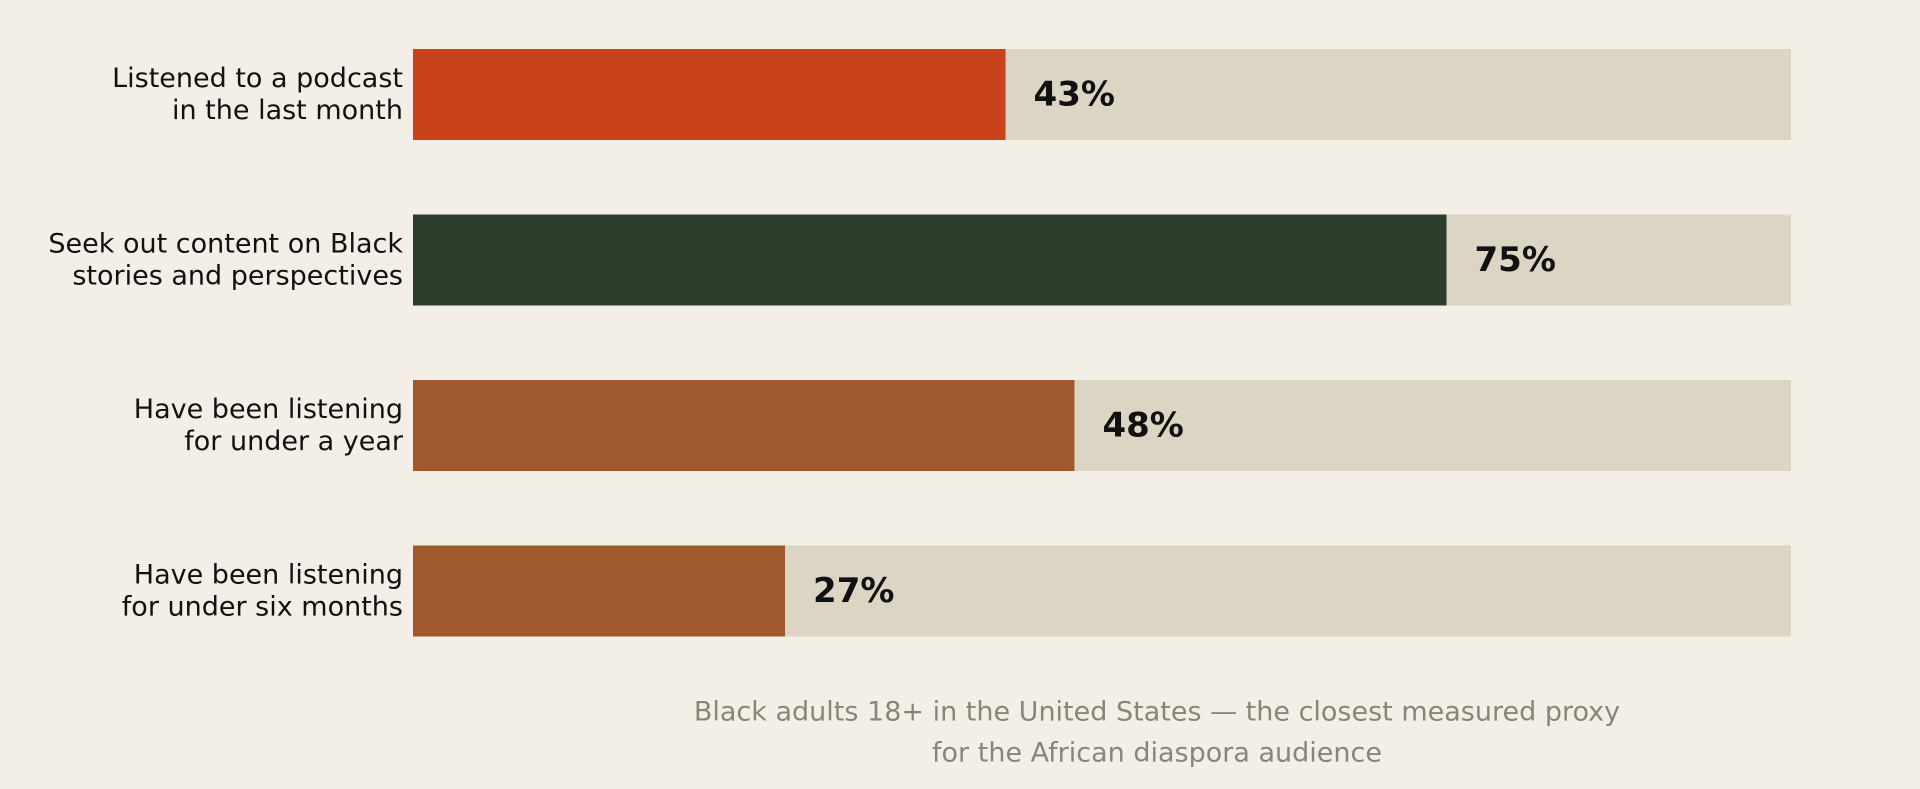 This screenshot has height=789, width=1920. What do you see at coordinates (1074, 95) in the screenshot?
I see `value-label-0: 43%` at bounding box center [1074, 95].